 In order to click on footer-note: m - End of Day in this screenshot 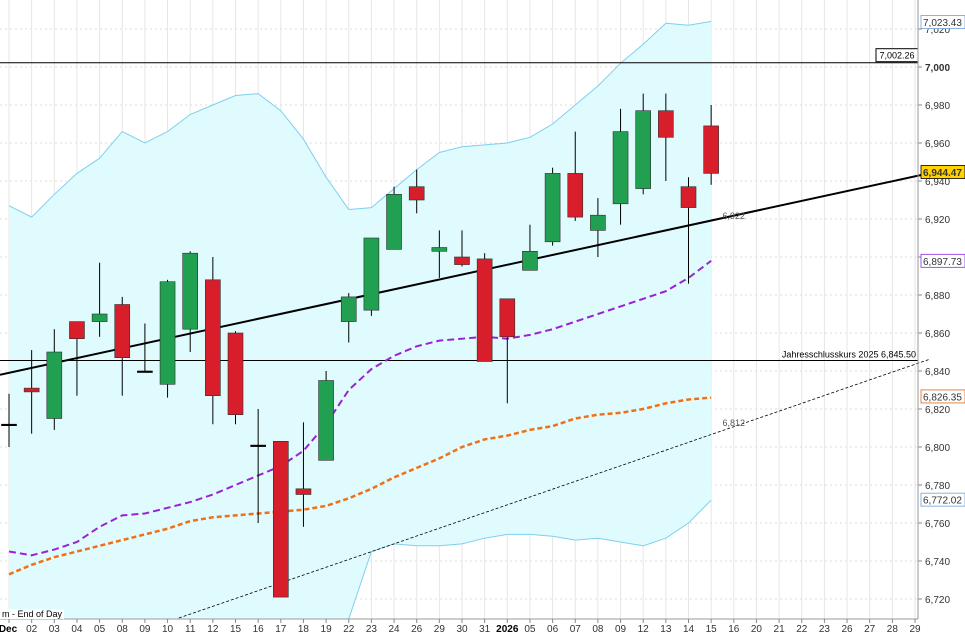, I will do `click(32, 614)`.